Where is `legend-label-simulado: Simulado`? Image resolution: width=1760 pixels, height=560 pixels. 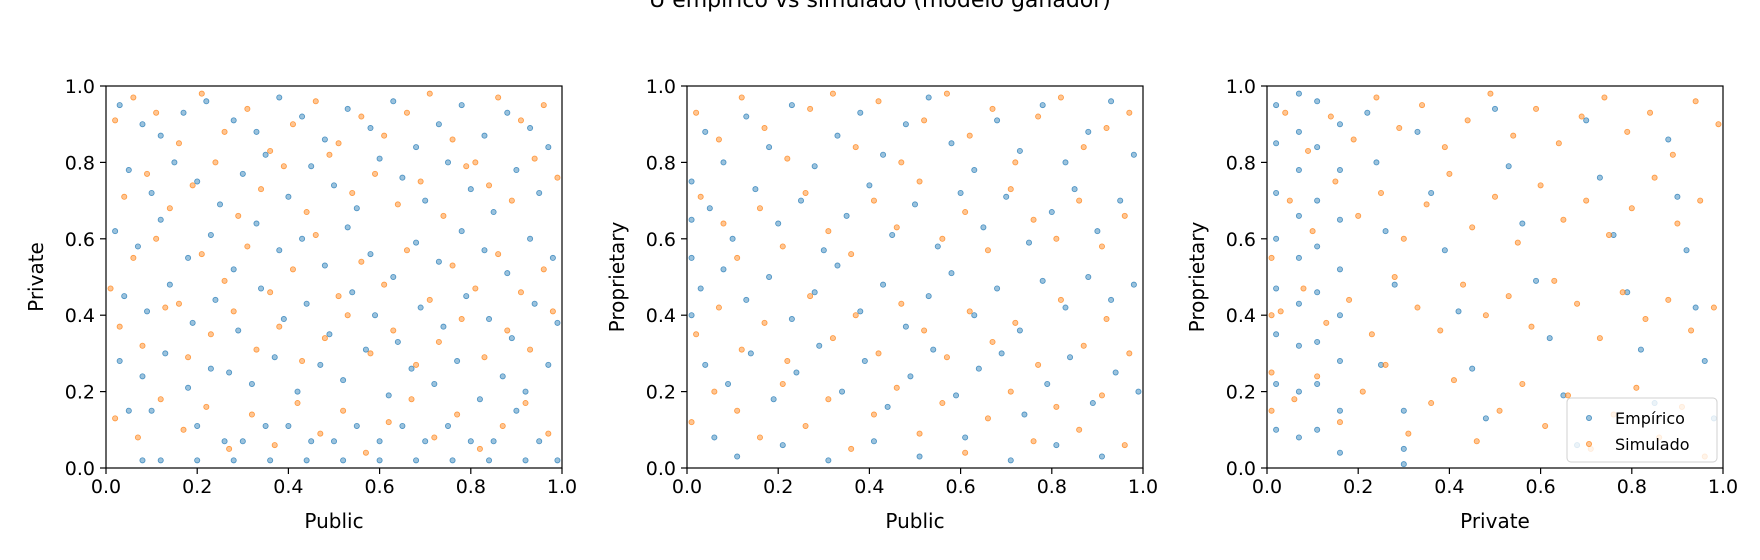
legend-label-simulado: Simulado is located at coordinates (1652, 444).